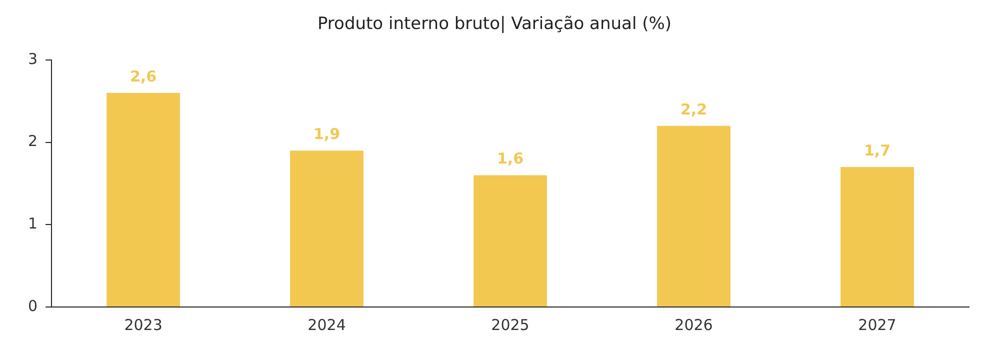 The image size is (989, 345). I want to click on y-tick-label: 2, so click(33, 141).